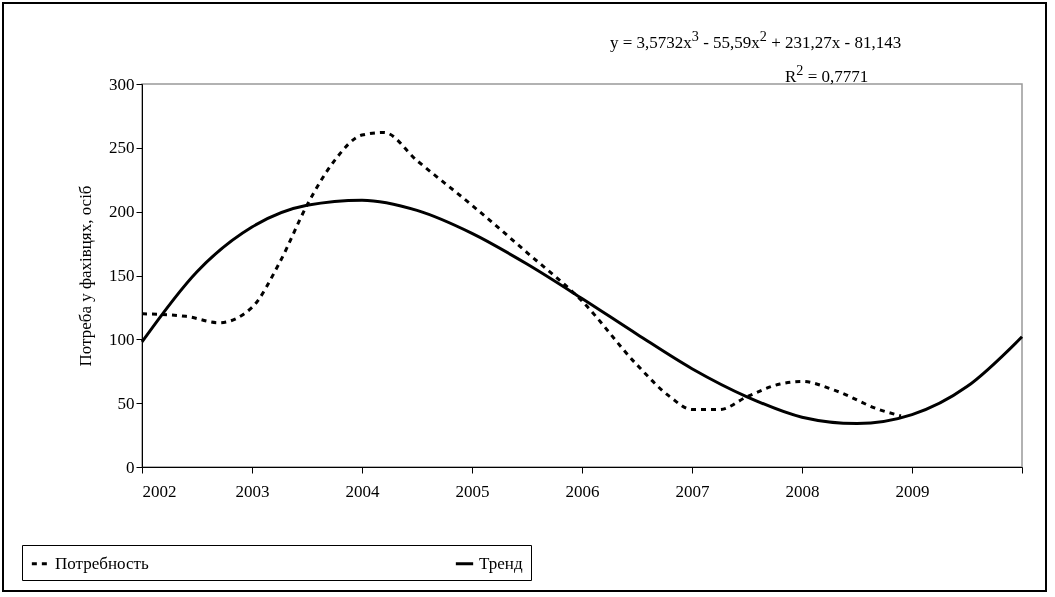  I want to click on y-tick-label: 200, so click(122, 212).